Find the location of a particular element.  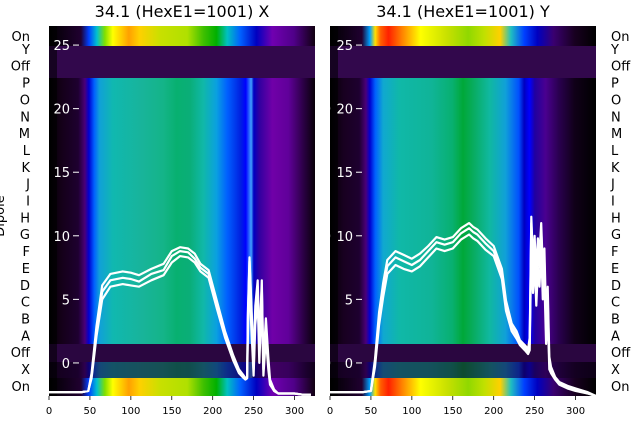

dipole-label-left: X is located at coordinates (25, 370).